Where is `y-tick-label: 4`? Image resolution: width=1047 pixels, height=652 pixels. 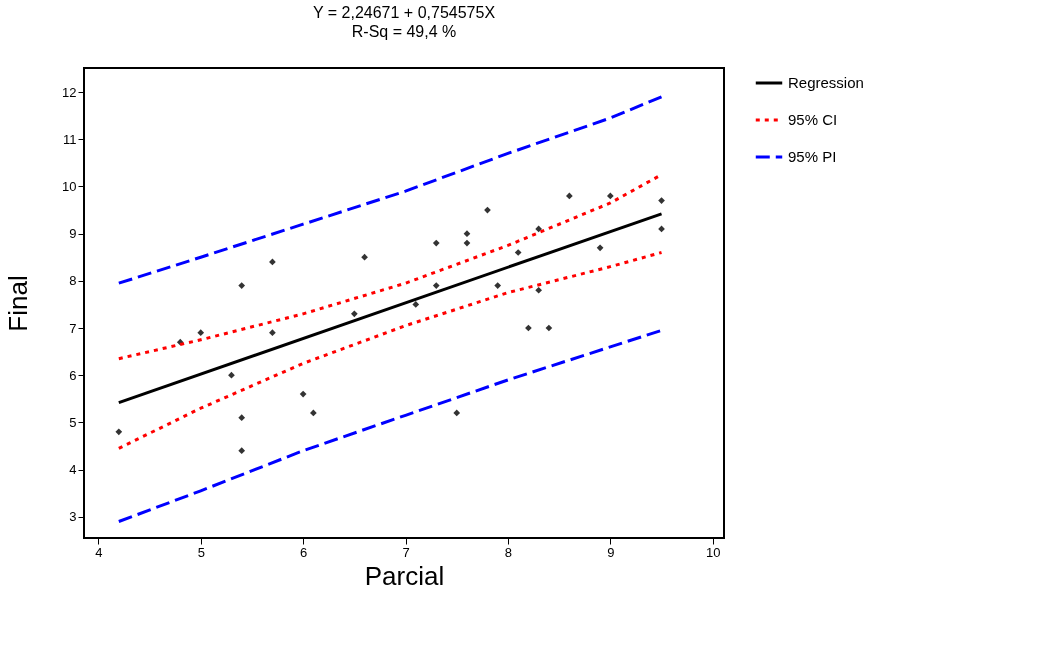
y-tick-label: 4 is located at coordinates (73, 470).